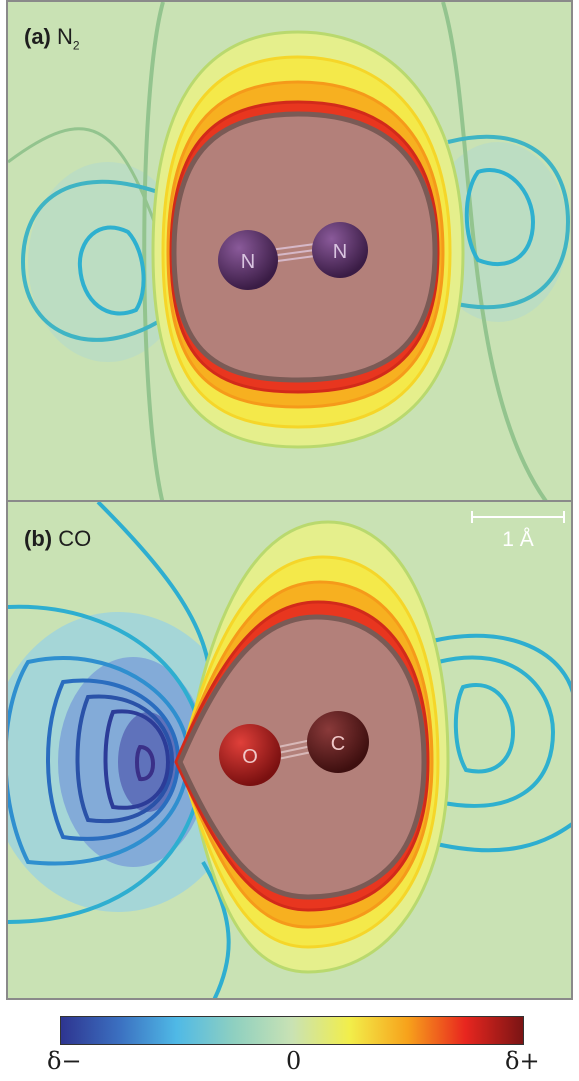 The height and width of the screenshot is (1081, 579). I want to click on panel-a-letter: (a), so click(37, 36).